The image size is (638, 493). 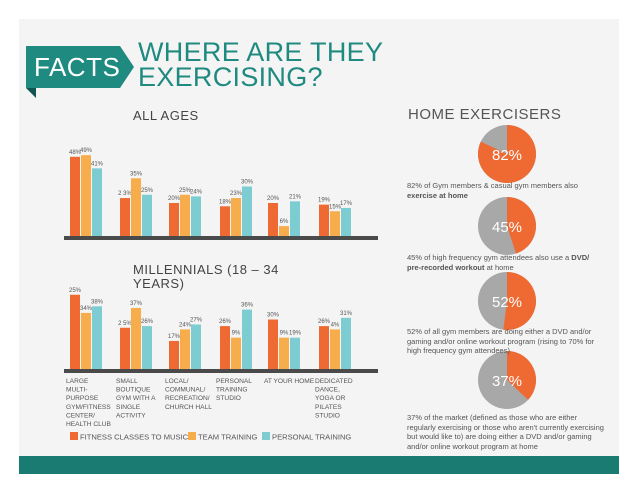 I want to click on category-label-2-2: RECREATION/, so click(x=187, y=398).